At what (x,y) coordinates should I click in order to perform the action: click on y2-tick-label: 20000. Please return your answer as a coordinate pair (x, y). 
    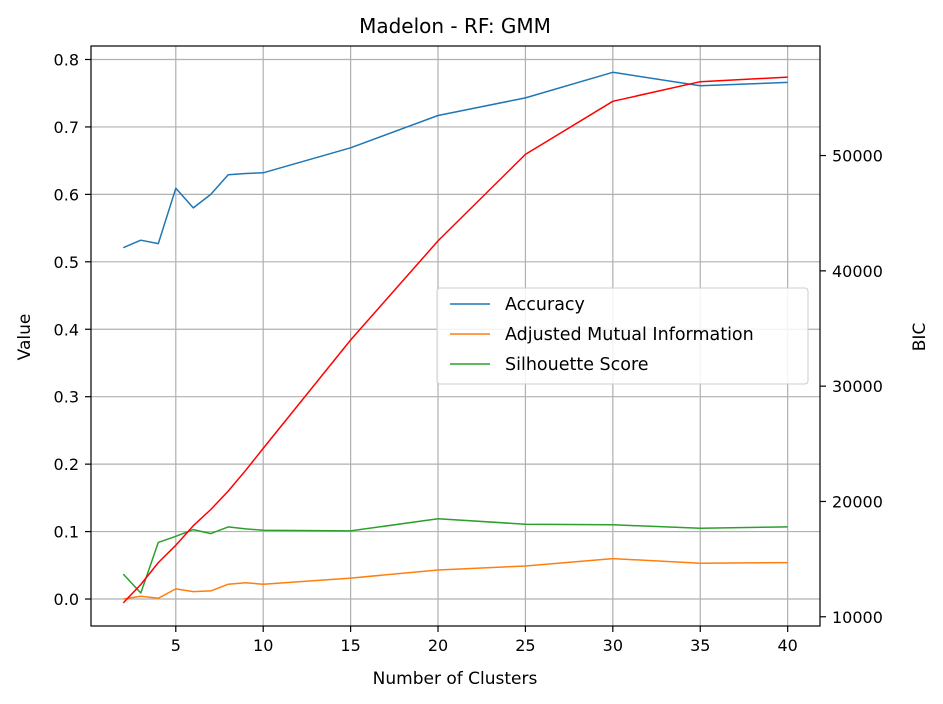
    Looking at the image, I should click on (857, 501).